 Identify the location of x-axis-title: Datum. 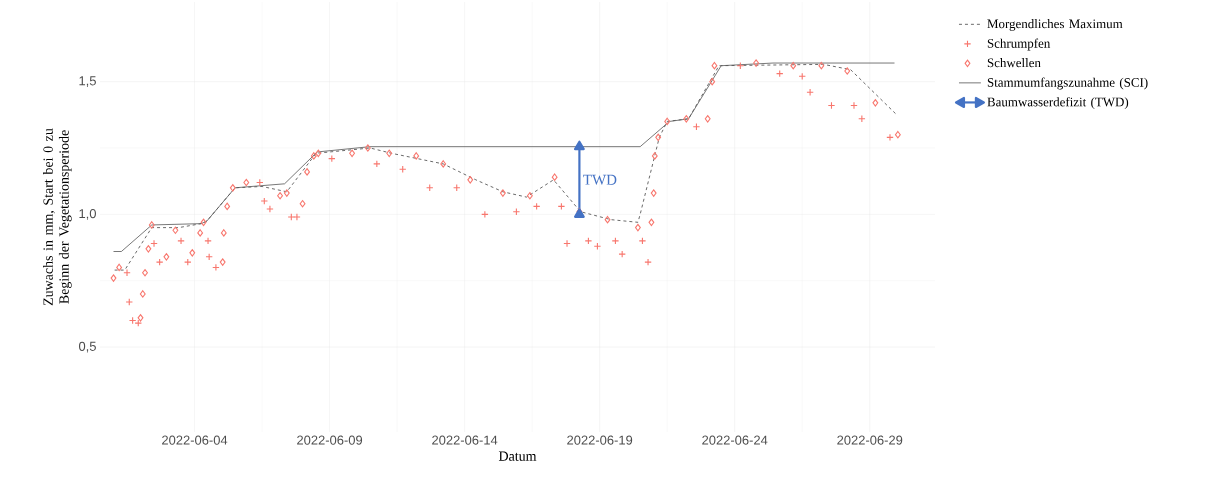
(517, 456).